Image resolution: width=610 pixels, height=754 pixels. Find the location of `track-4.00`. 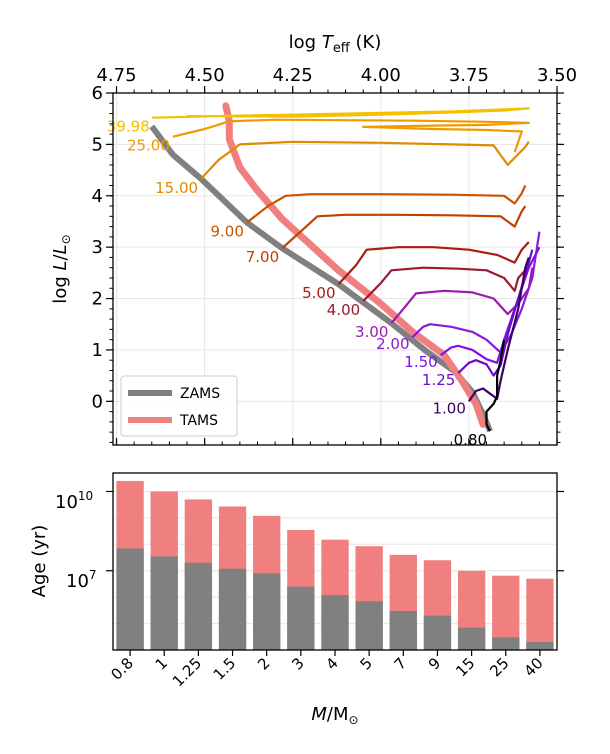

track-4.00 is located at coordinates (444, 284).